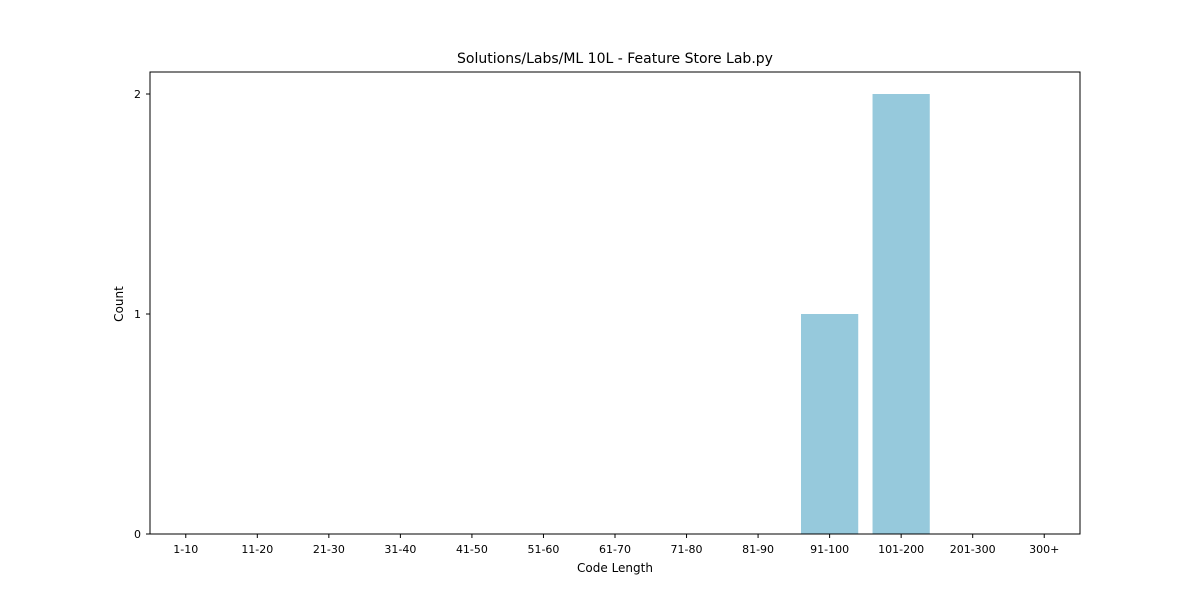  Describe the element at coordinates (137, 534) in the screenshot. I see `y-tick-label: 0` at that location.